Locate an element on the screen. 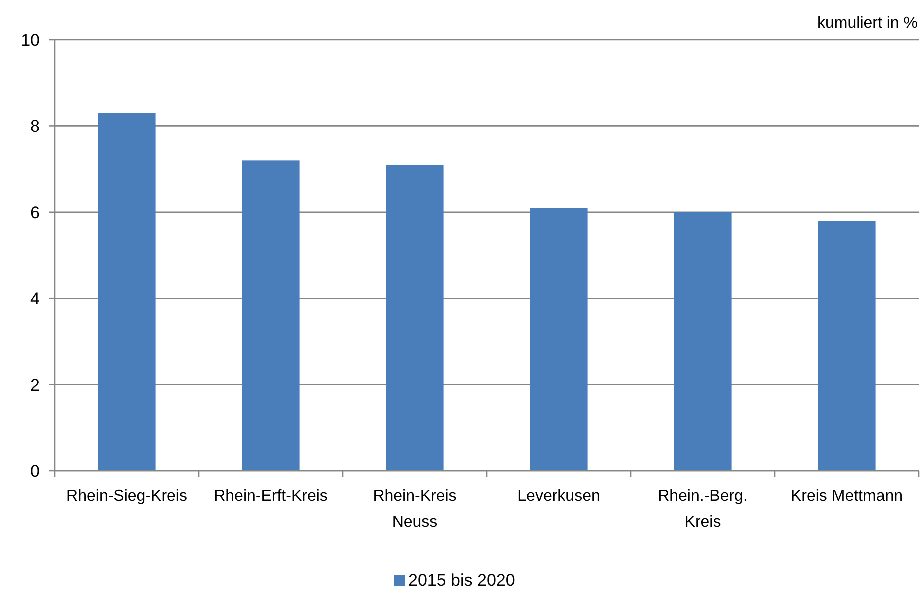 The height and width of the screenshot is (598, 920). y-tick-label: 8 is located at coordinates (35, 126).